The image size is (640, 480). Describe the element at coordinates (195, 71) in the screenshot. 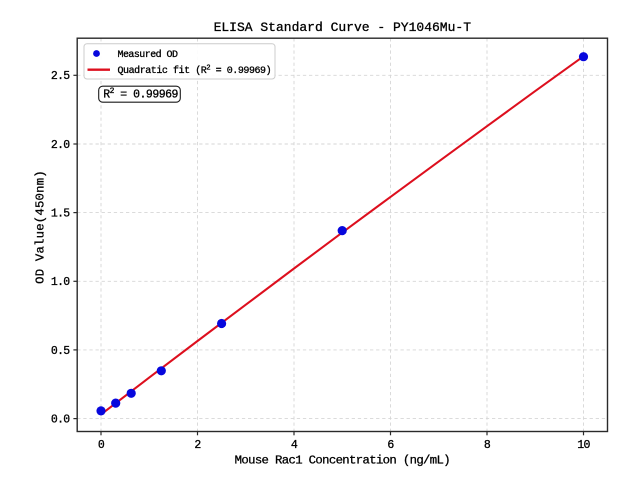

I see `svg-text: Quadratic fit (R2 = 0.99969)` at that location.